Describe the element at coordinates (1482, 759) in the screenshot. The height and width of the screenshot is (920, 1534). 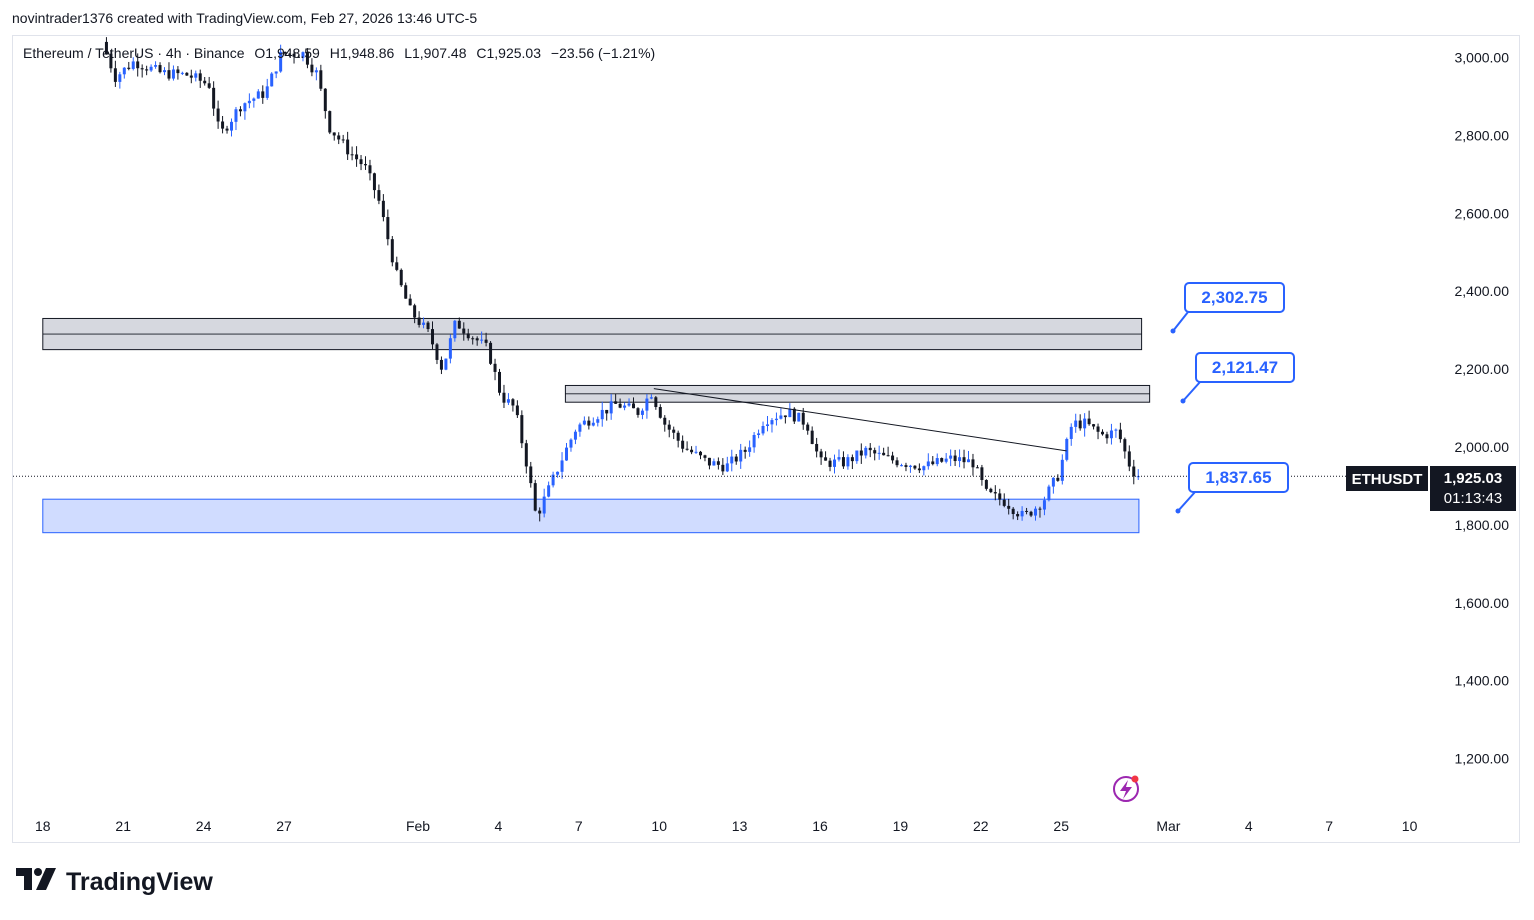
I see `price-tick-label: 1,200.00` at that location.